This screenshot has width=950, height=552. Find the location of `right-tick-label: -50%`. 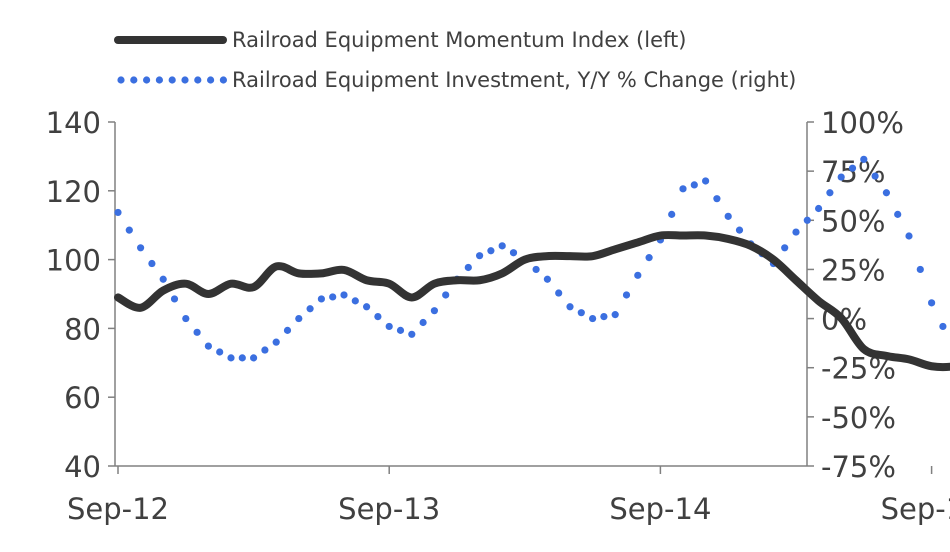

right-tick-label: -50% is located at coordinates (858, 418).